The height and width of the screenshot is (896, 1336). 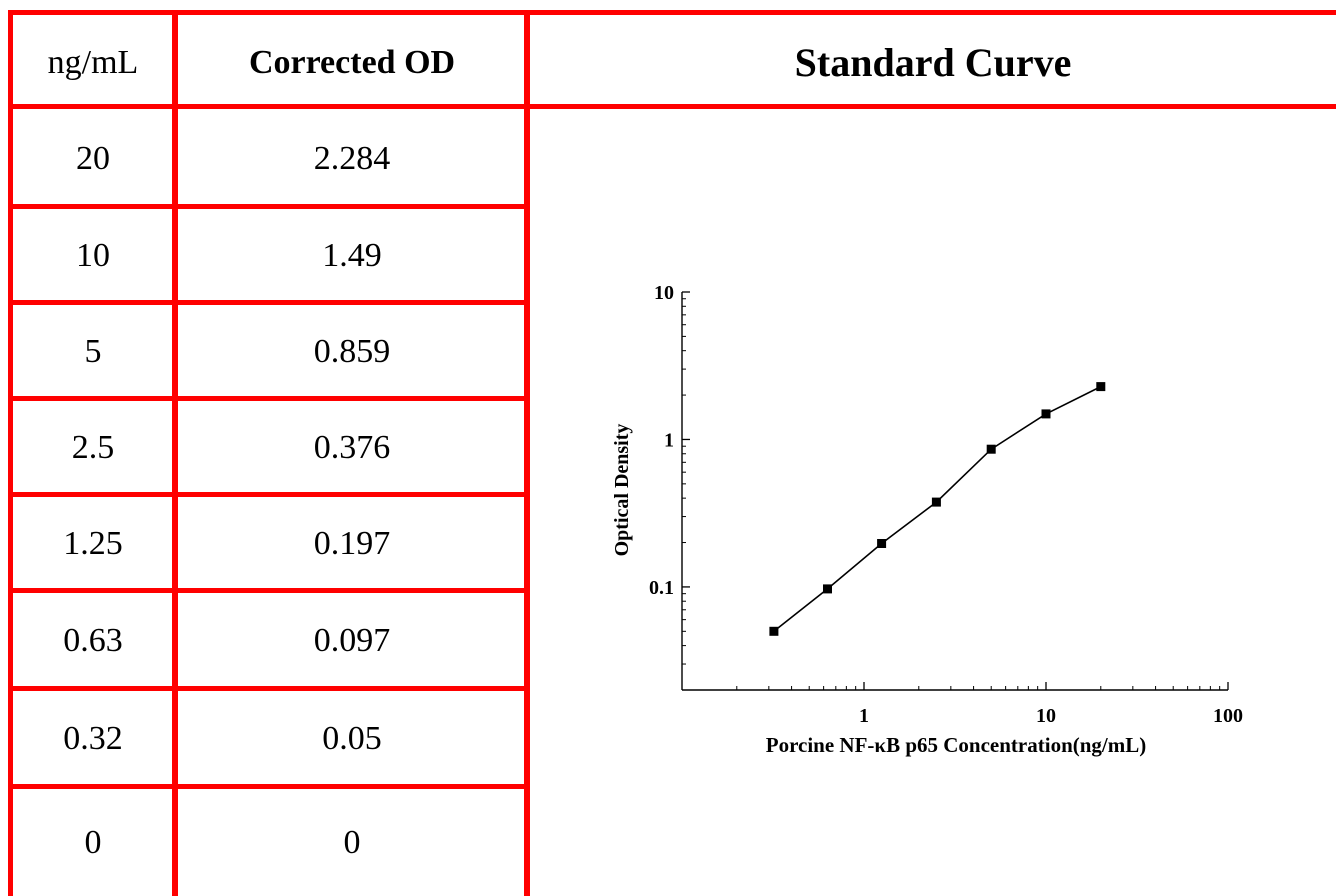 What do you see at coordinates (352, 447) in the screenshot?
I see `table-cell-od: 0.376` at bounding box center [352, 447].